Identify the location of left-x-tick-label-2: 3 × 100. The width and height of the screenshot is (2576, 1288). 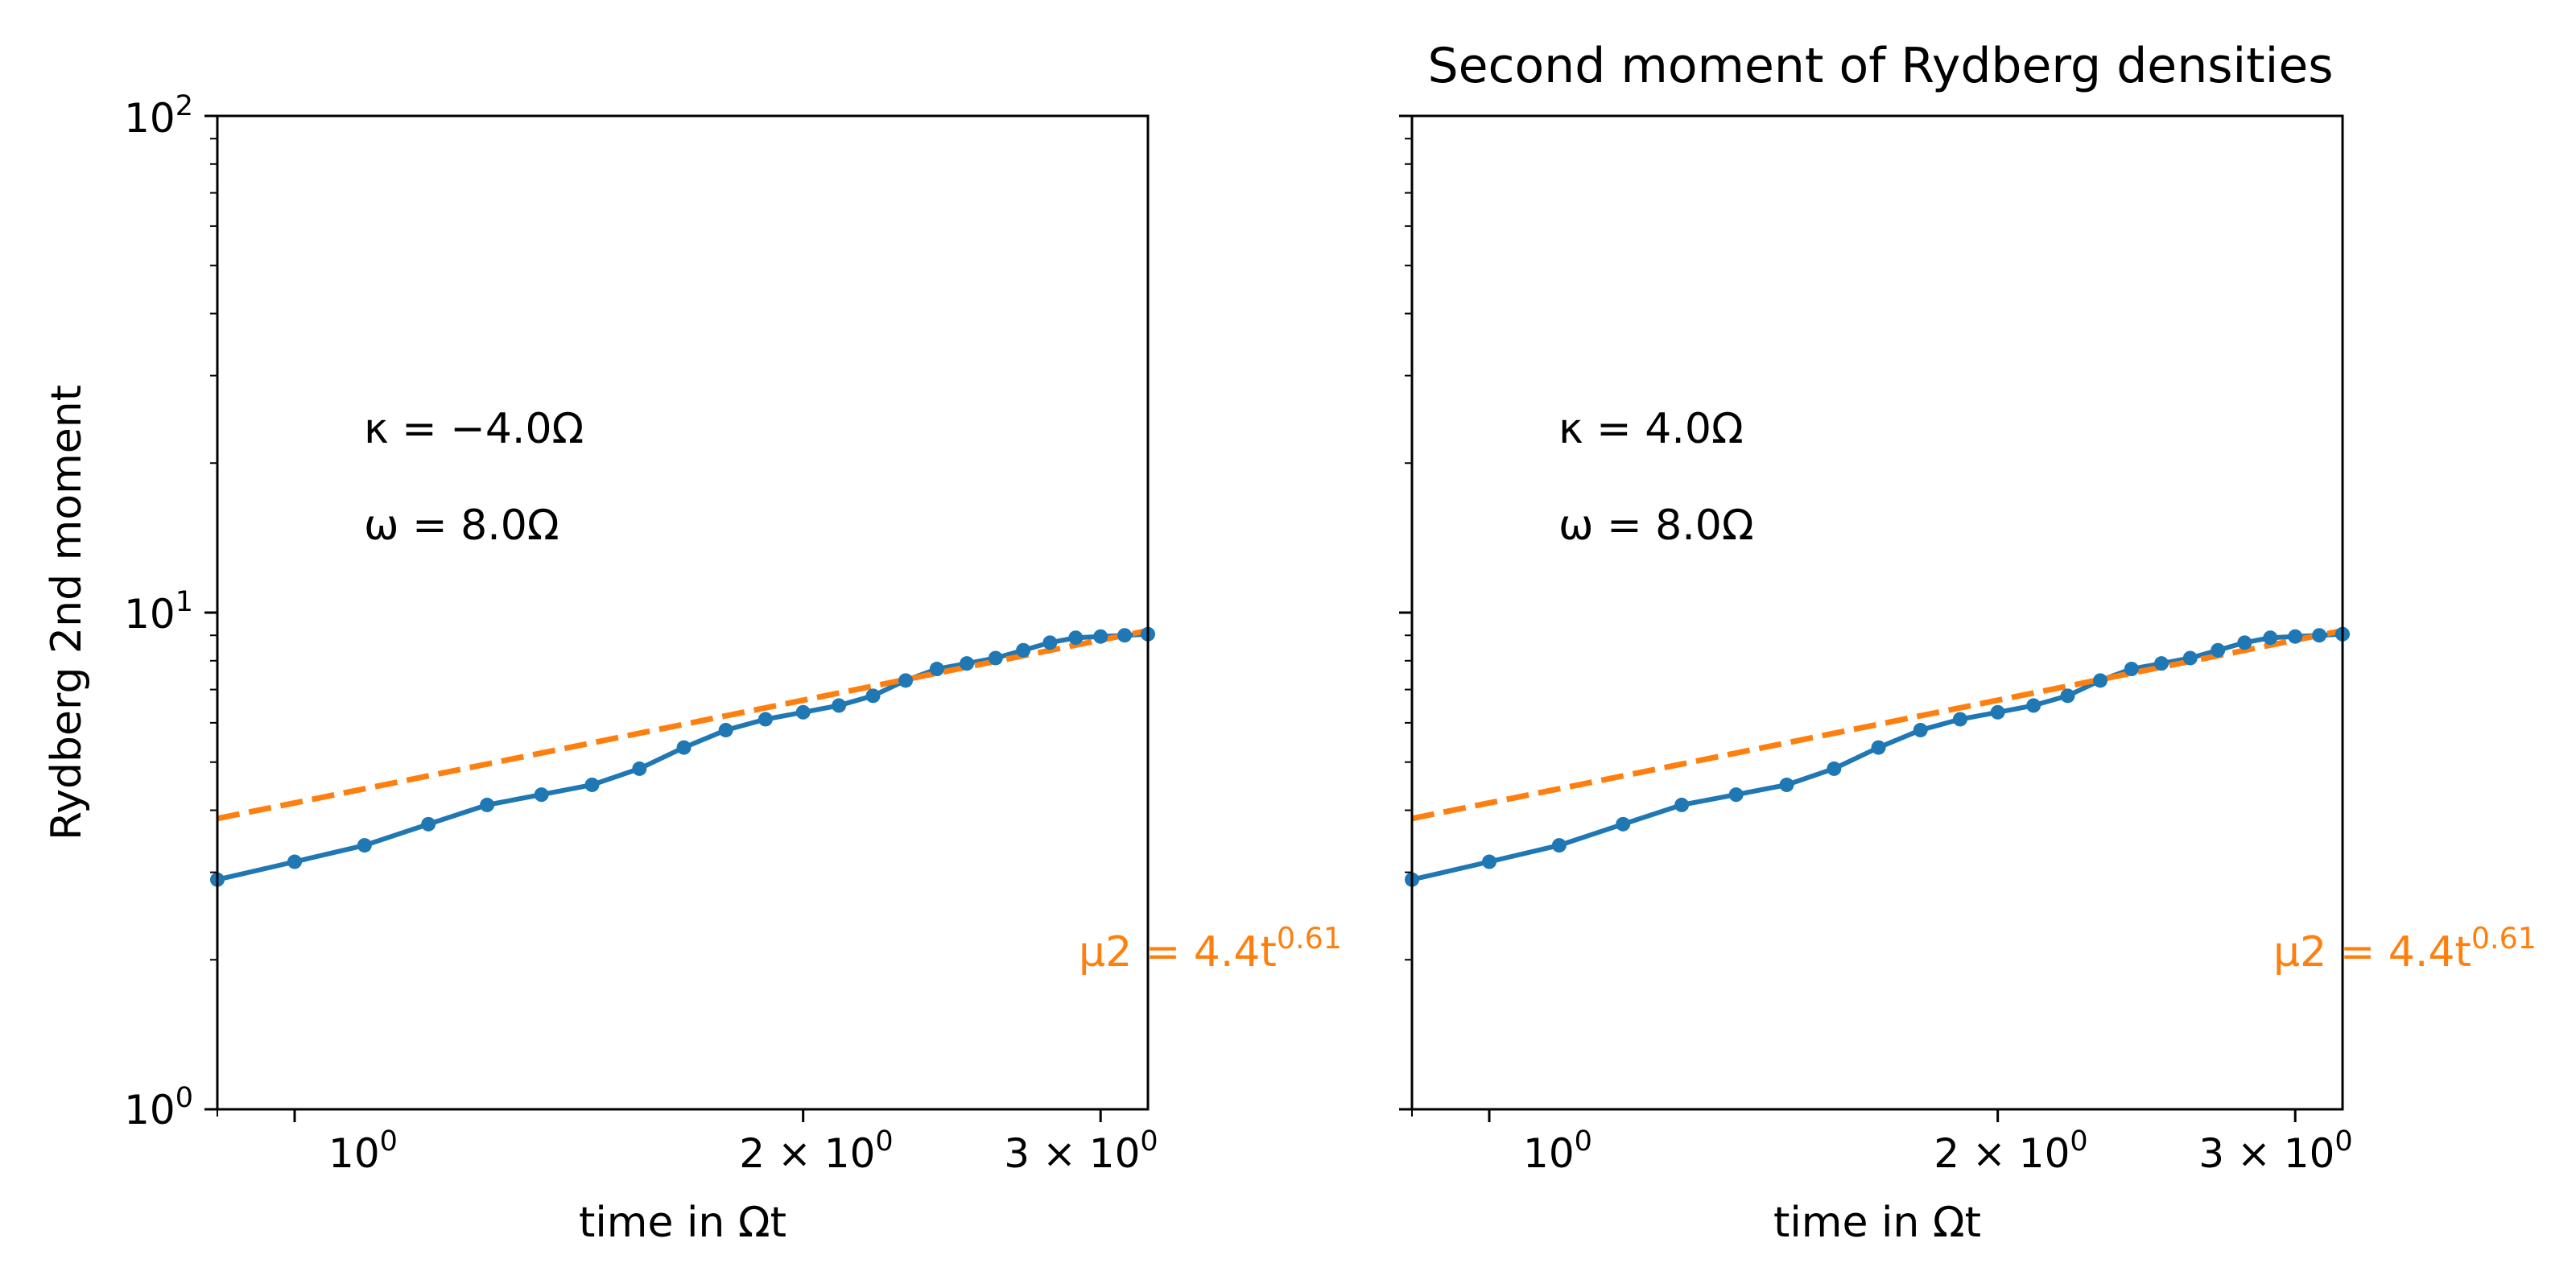
(1081, 1151).